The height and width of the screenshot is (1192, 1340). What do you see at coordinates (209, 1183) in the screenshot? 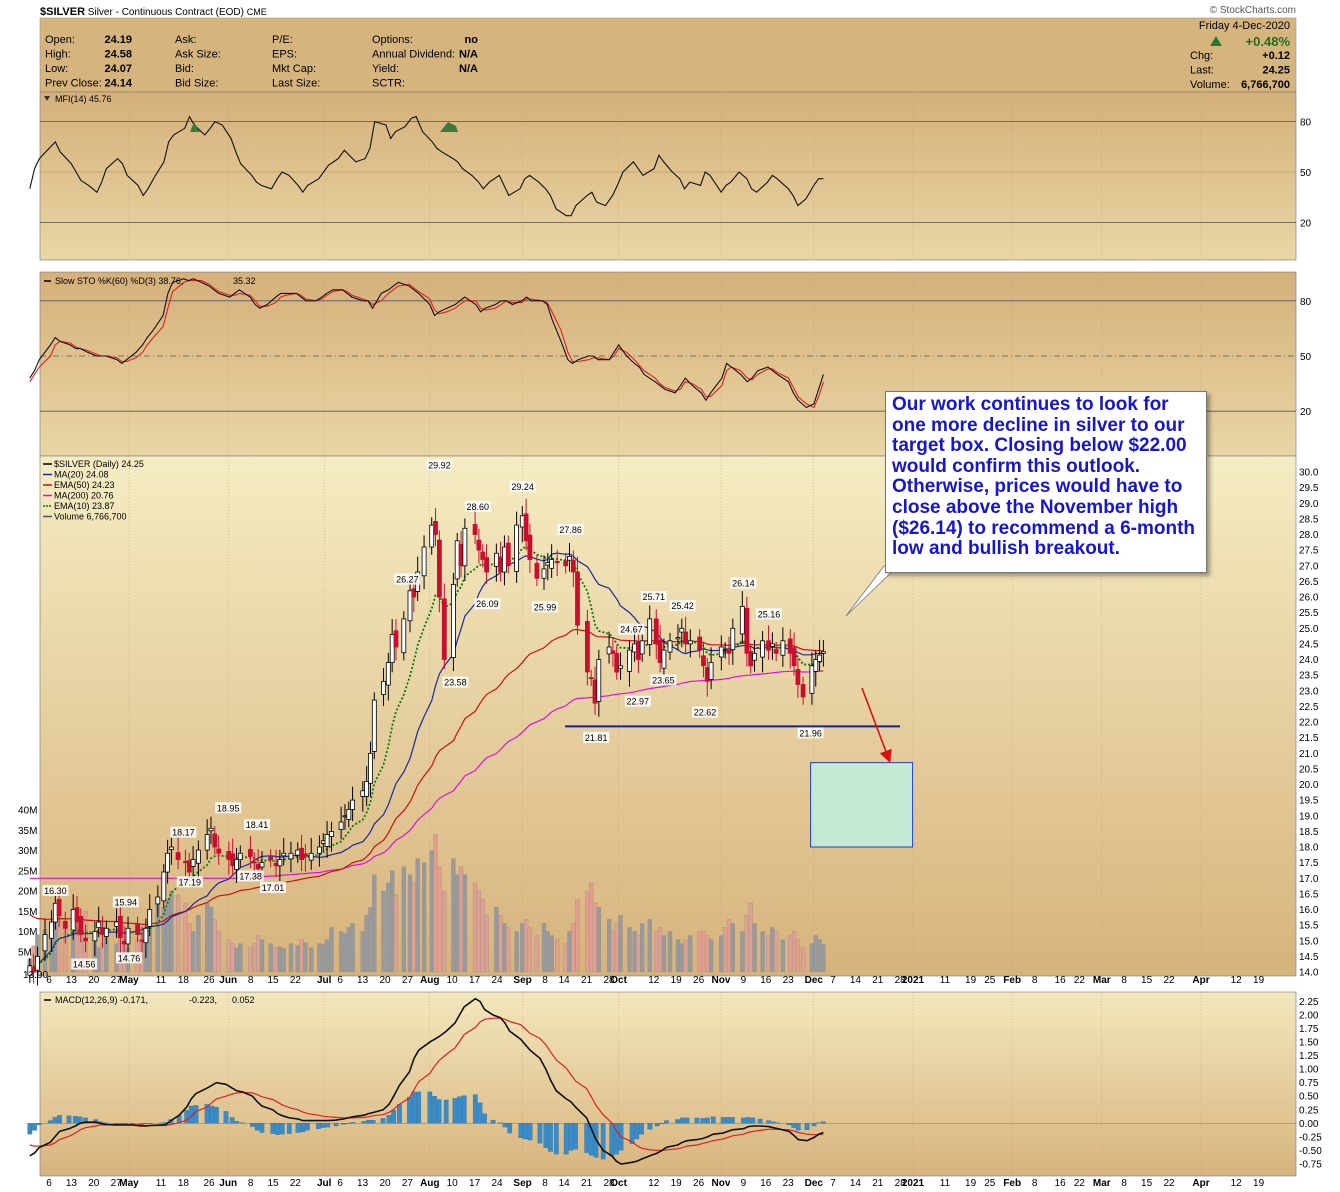
I see `x-tick-label: 26` at bounding box center [209, 1183].